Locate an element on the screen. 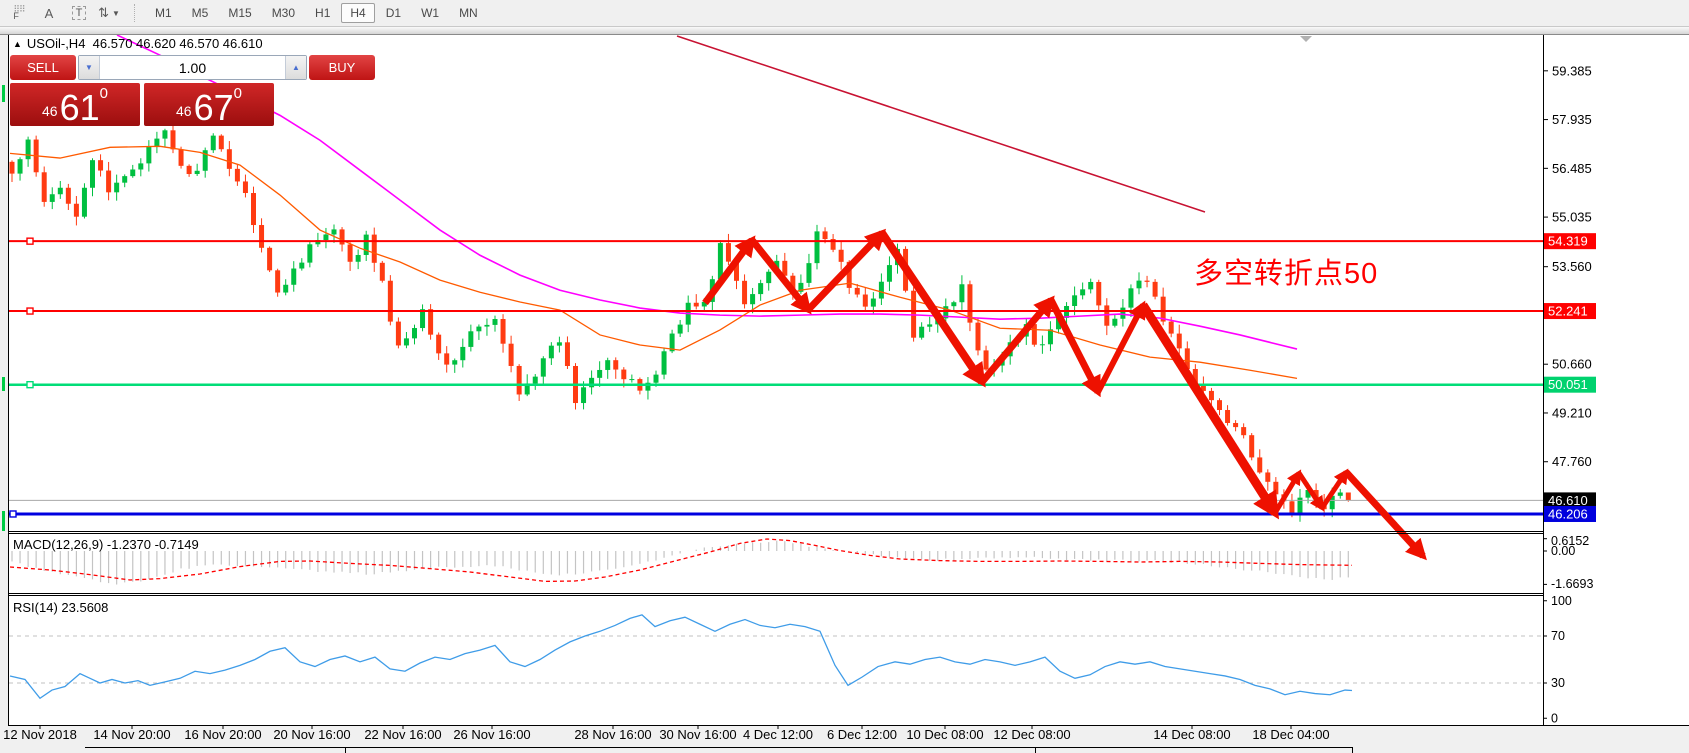 The height and width of the screenshot is (753, 1689). price-badge-label: 50.051 is located at coordinates (1568, 384).